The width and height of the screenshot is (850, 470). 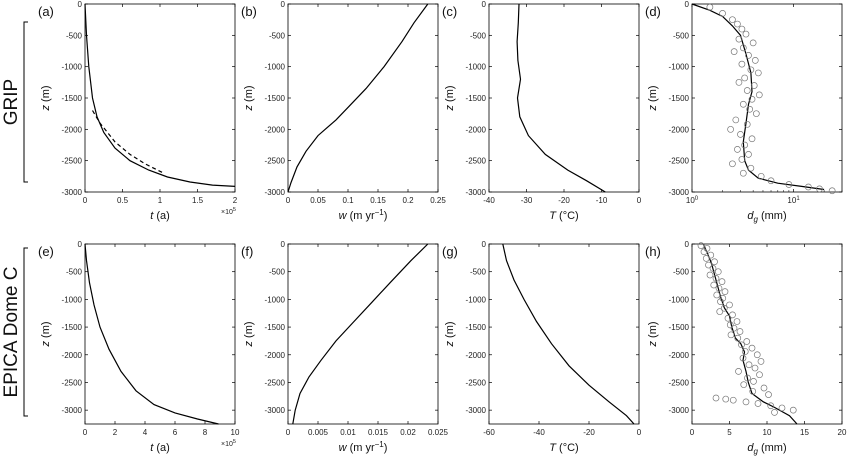 What do you see at coordinates (489, 432) in the screenshot?
I see `x-tick-label: -60` at bounding box center [489, 432].